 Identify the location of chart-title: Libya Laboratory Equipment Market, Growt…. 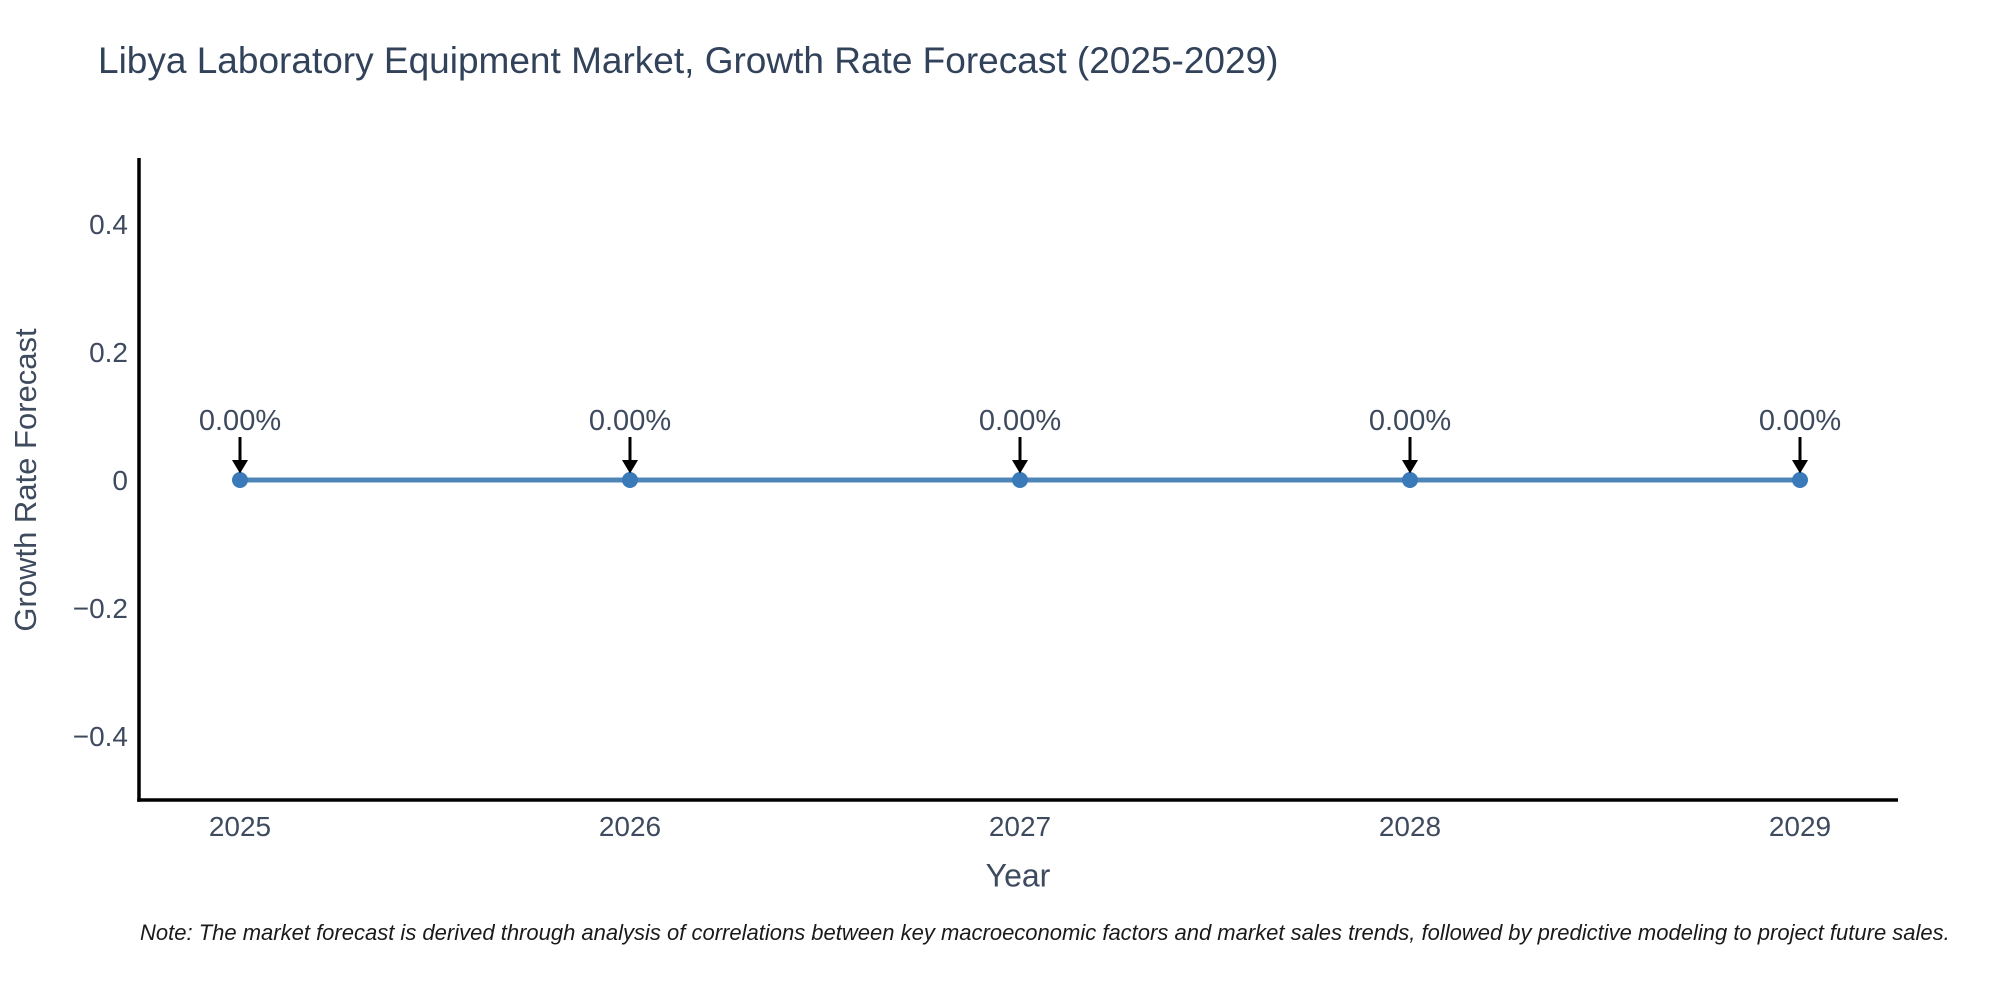
(688, 60).